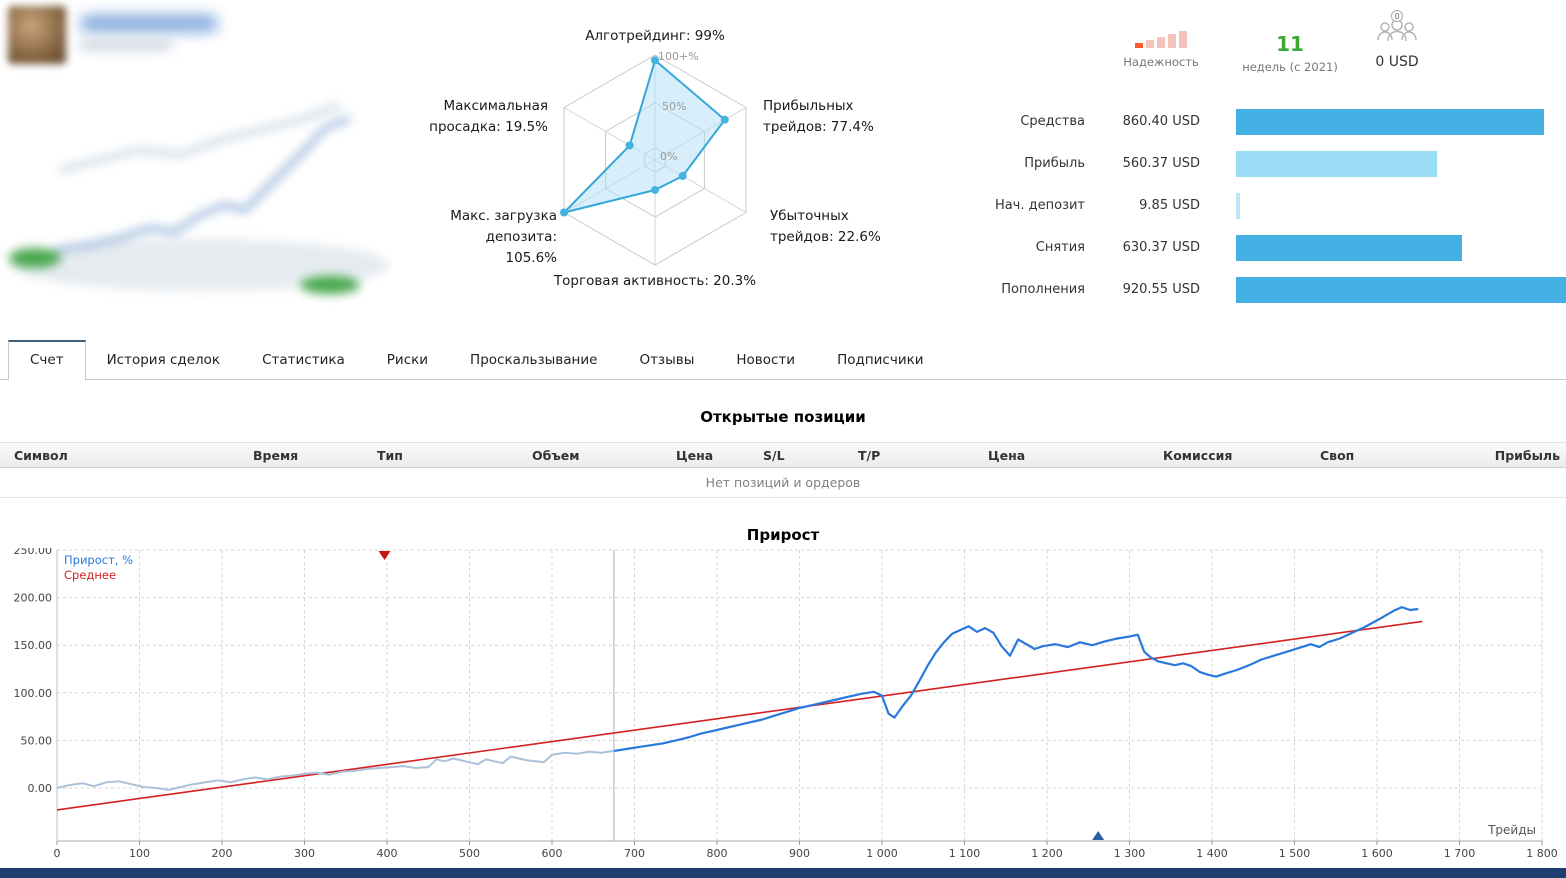 The height and width of the screenshot is (878, 1566). Describe the element at coordinates (33, 645) in the screenshot. I see `svg-text: 150.00` at that location.